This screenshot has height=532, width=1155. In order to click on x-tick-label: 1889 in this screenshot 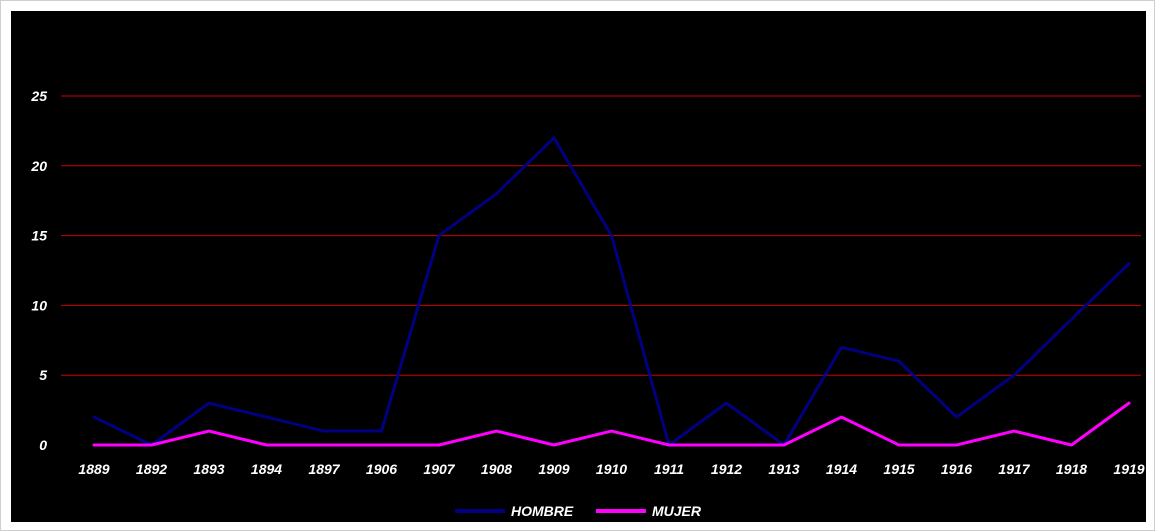, I will do `click(93, 469)`.